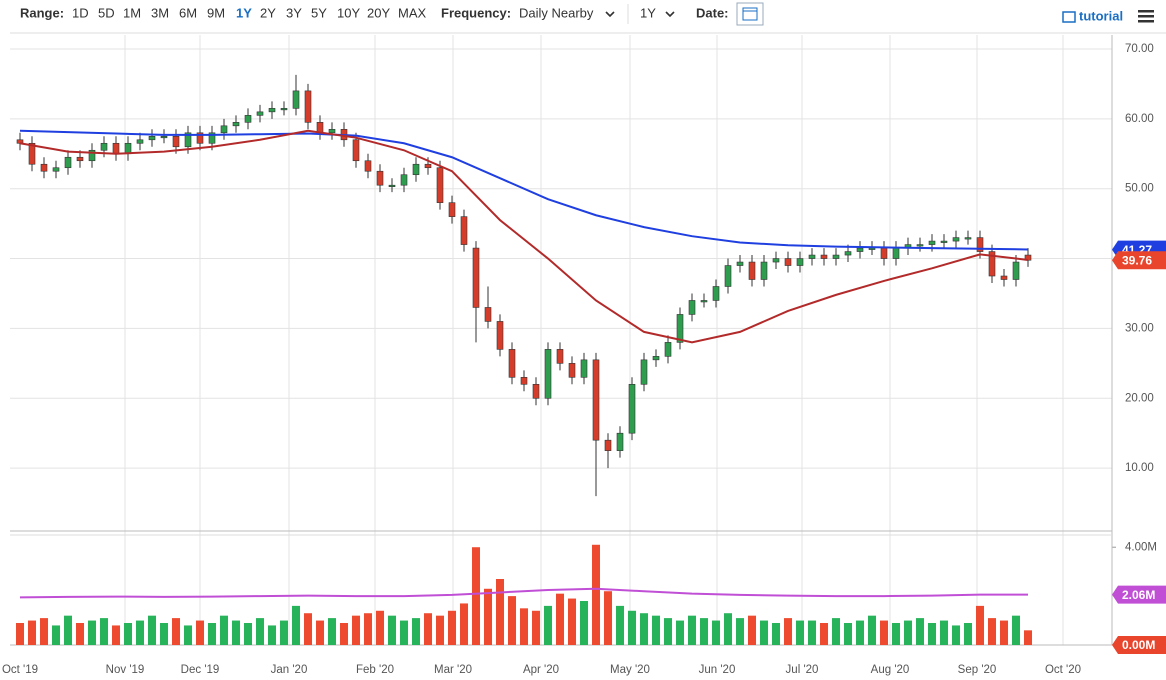 This screenshot has width=1166, height=680. What do you see at coordinates (378, 12) in the screenshot?
I see `range-button: 20Y` at bounding box center [378, 12].